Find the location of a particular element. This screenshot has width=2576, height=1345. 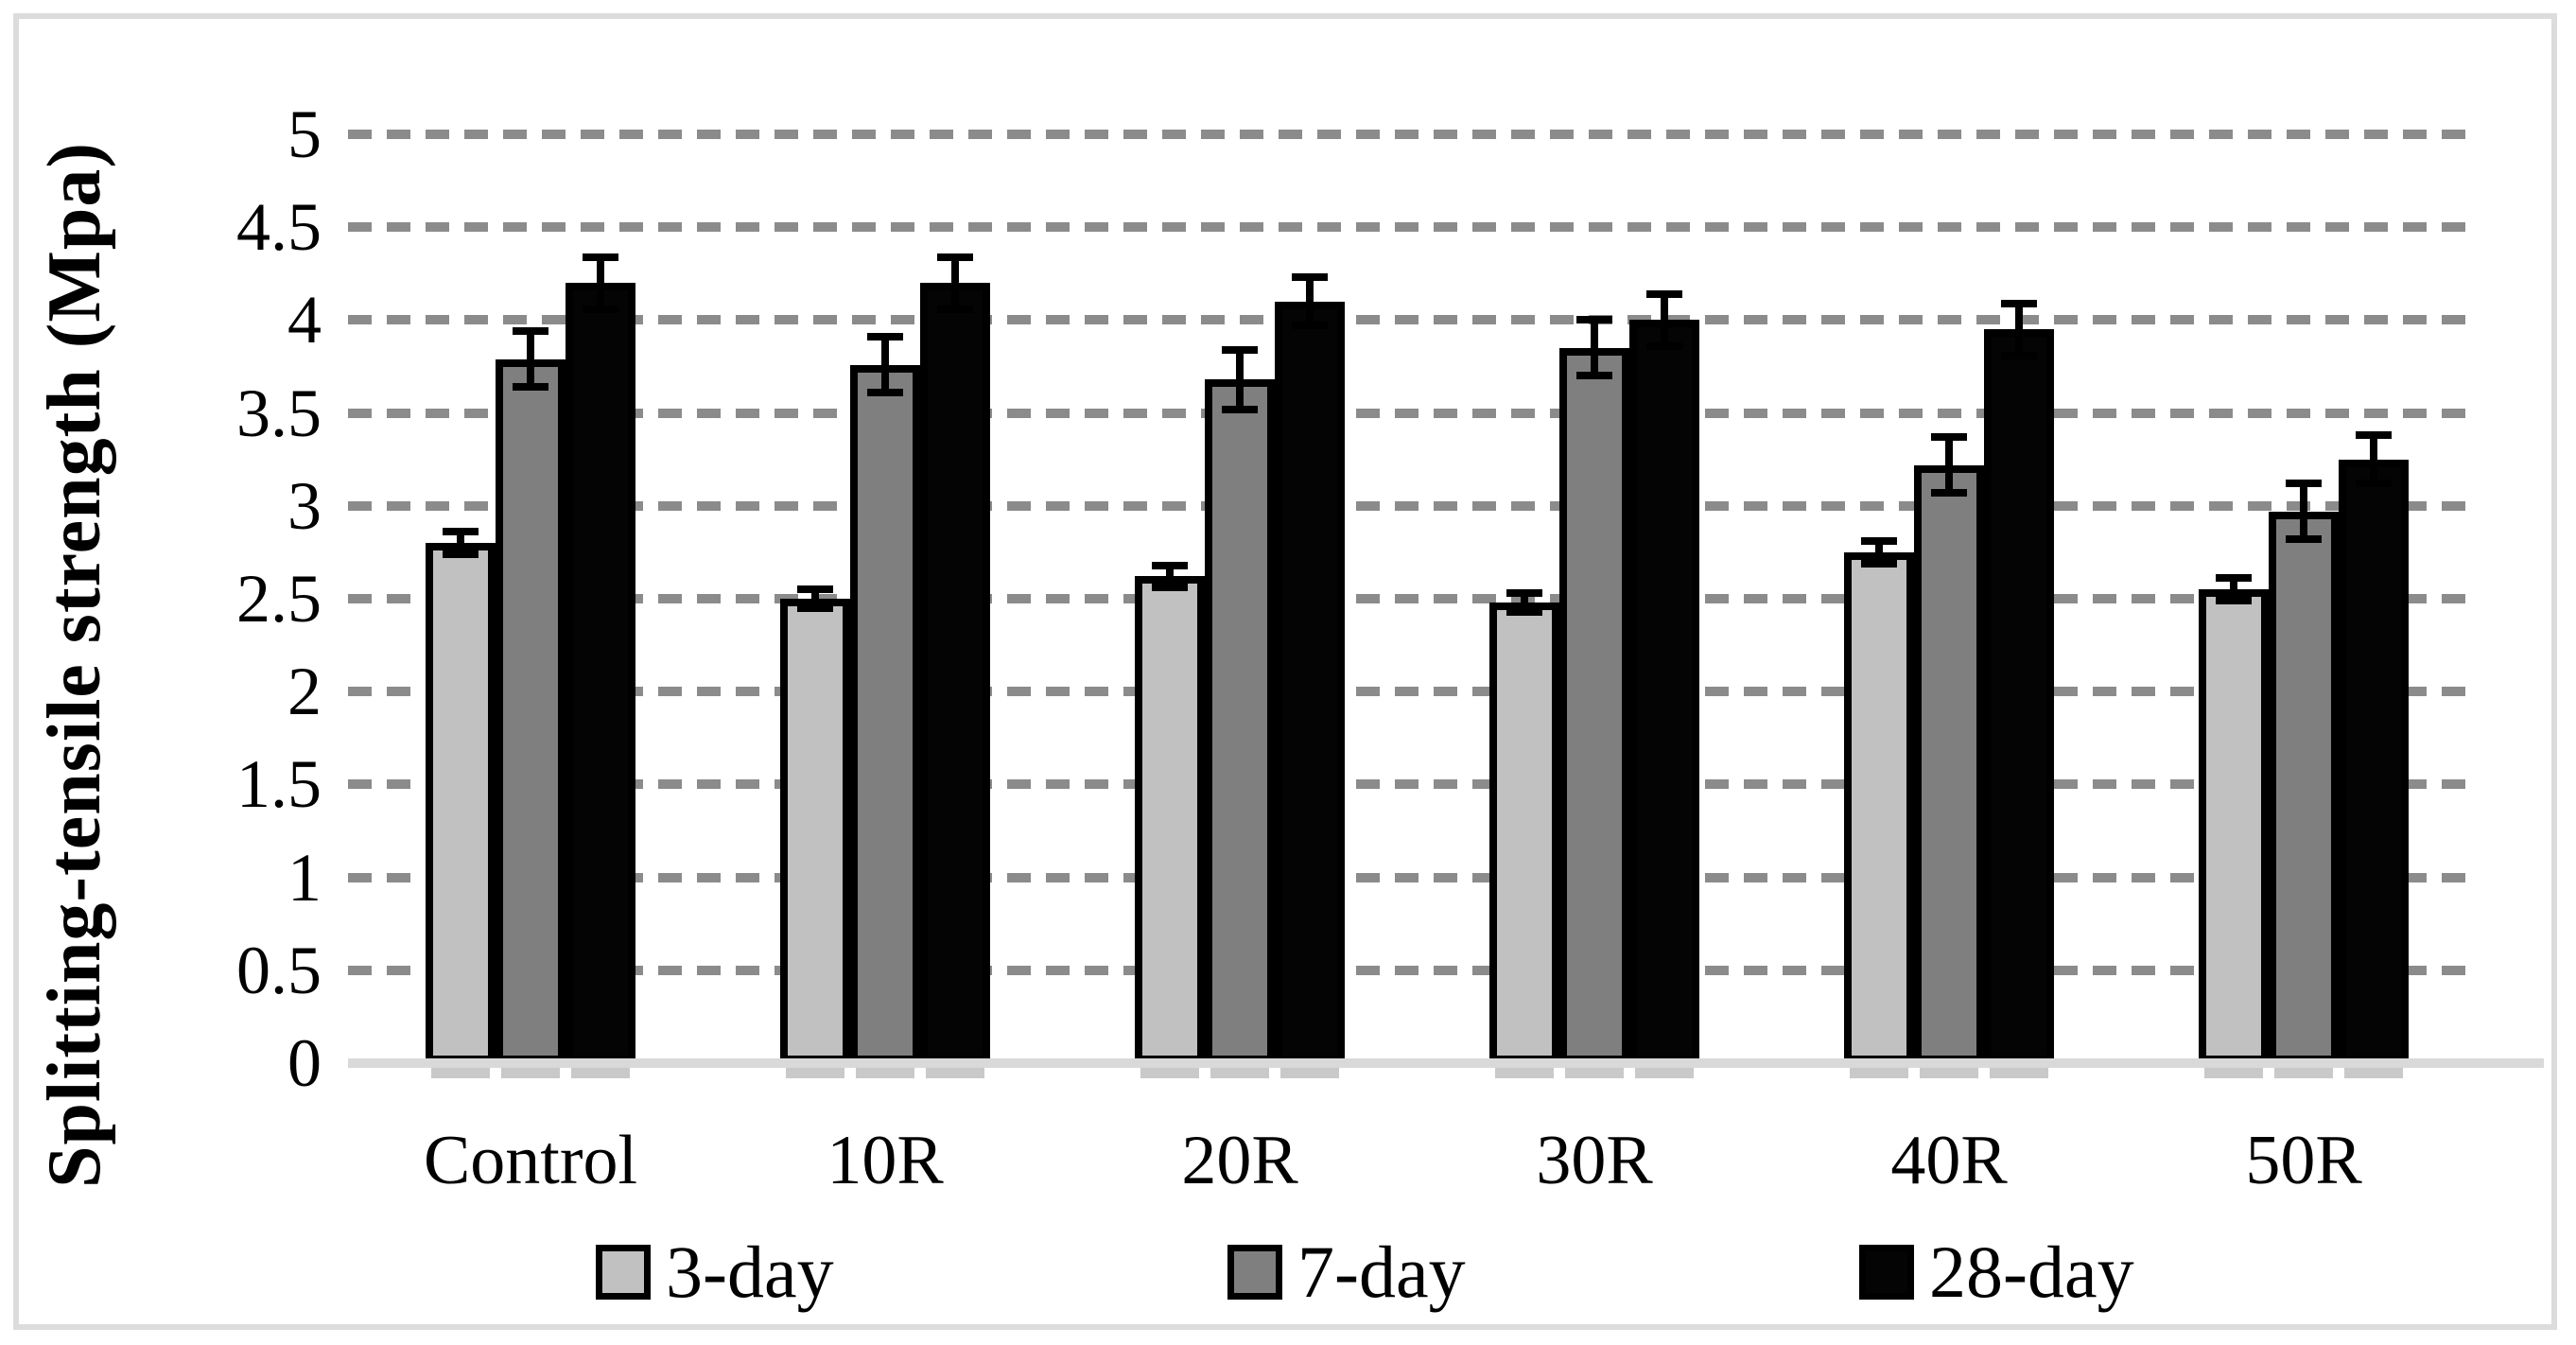

x-tick-label-50R: 50R is located at coordinates (2303, 1160).